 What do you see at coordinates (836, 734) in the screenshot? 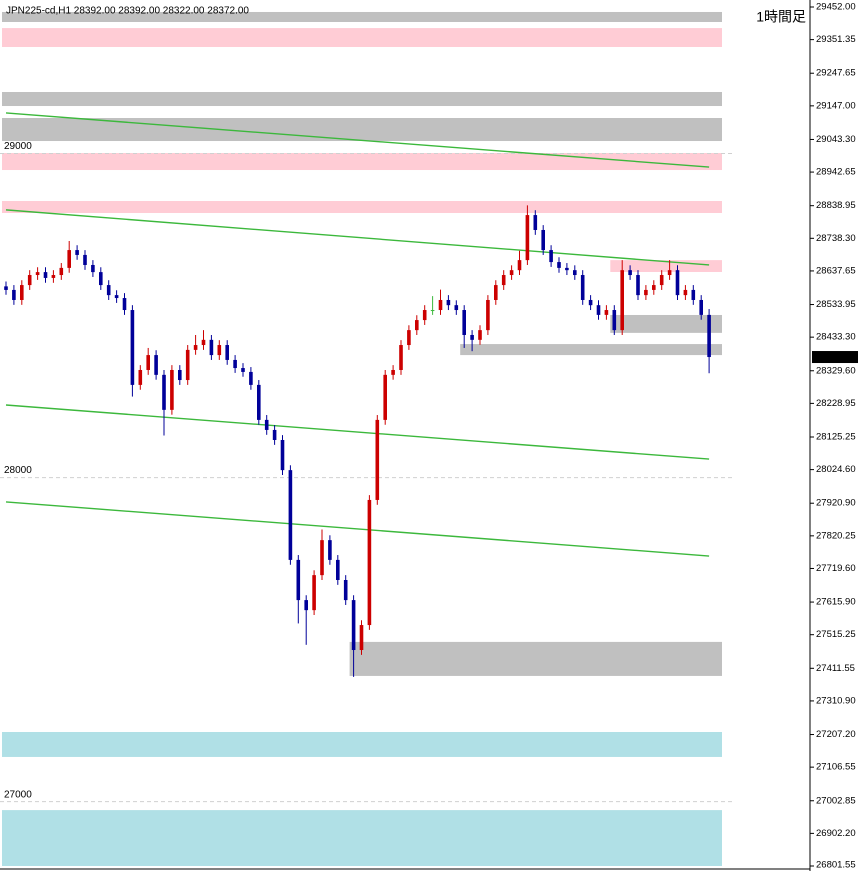
I see `y-tick-label: 27207.20` at bounding box center [836, 734].